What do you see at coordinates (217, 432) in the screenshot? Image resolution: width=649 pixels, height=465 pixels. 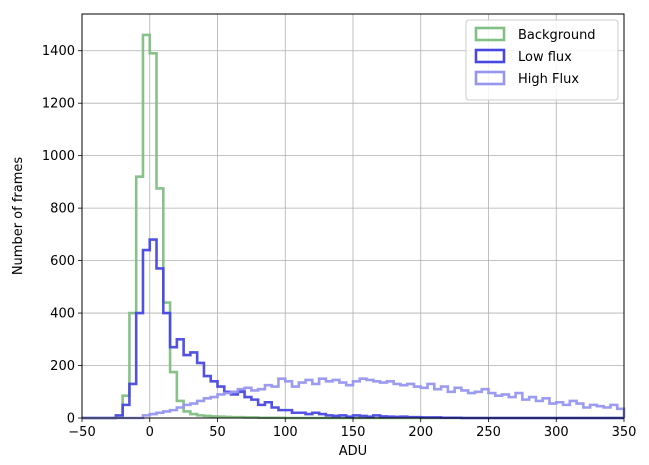 I see `x-tick-label: 50` at bounding box center [217, 432].